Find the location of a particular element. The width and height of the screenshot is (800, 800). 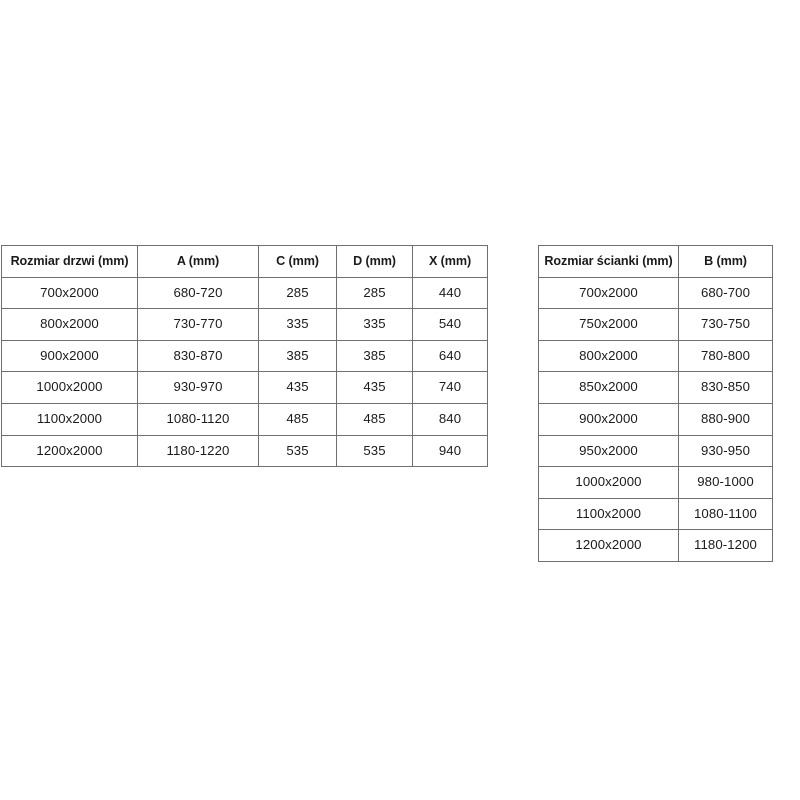

table-row: 1000x2000 980-1000 is located at coordinates (655, 482).